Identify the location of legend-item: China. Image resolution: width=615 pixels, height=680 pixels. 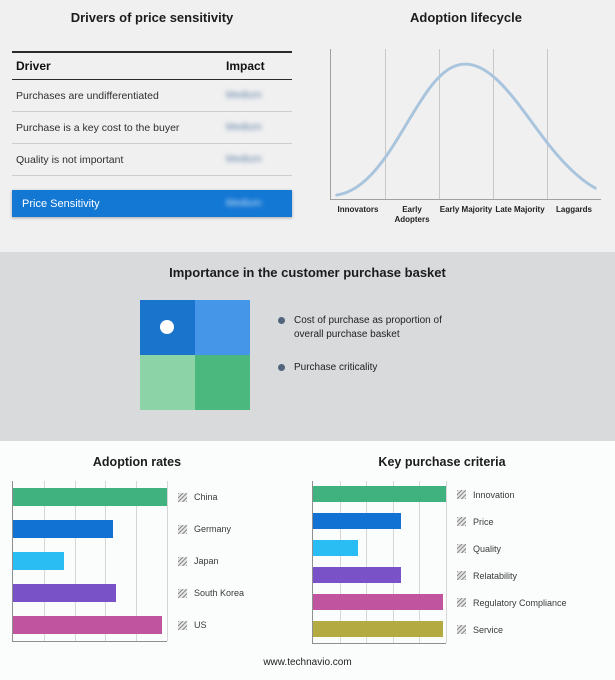
(211, 497).